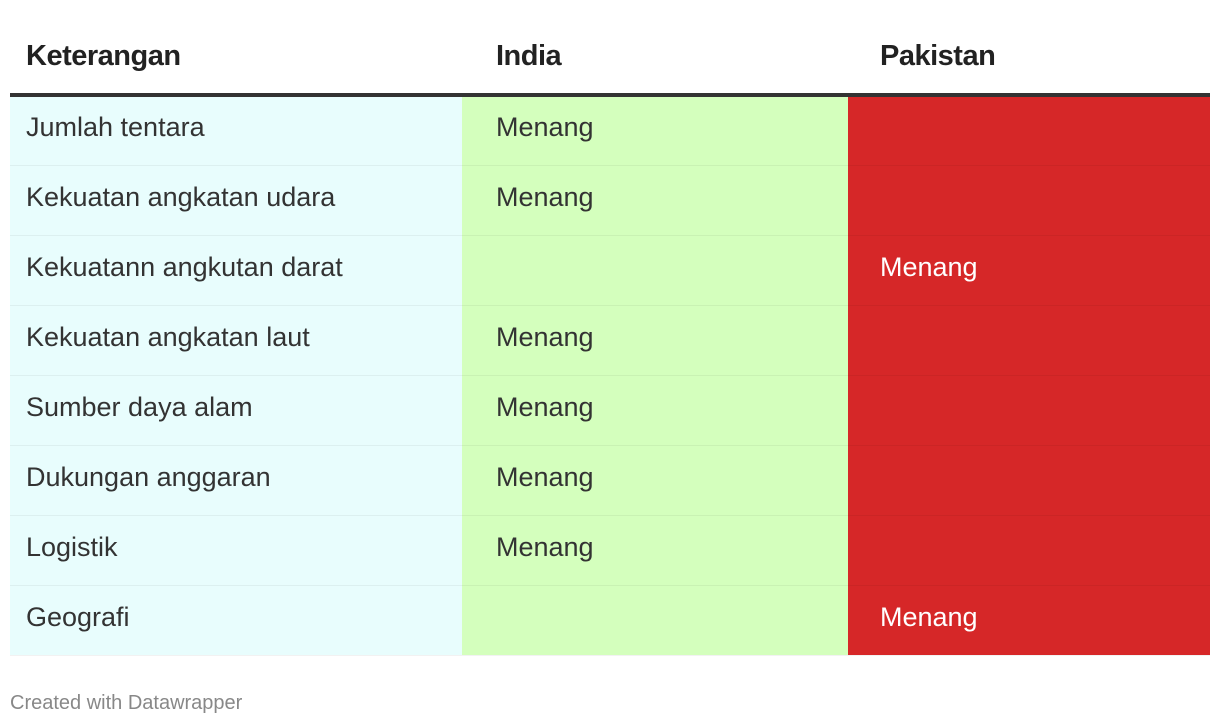 The height and width of the screenshot is (728, 1220). I want to click on table-row: Kekuatan angkatan udara Menang, so click(610, 200).